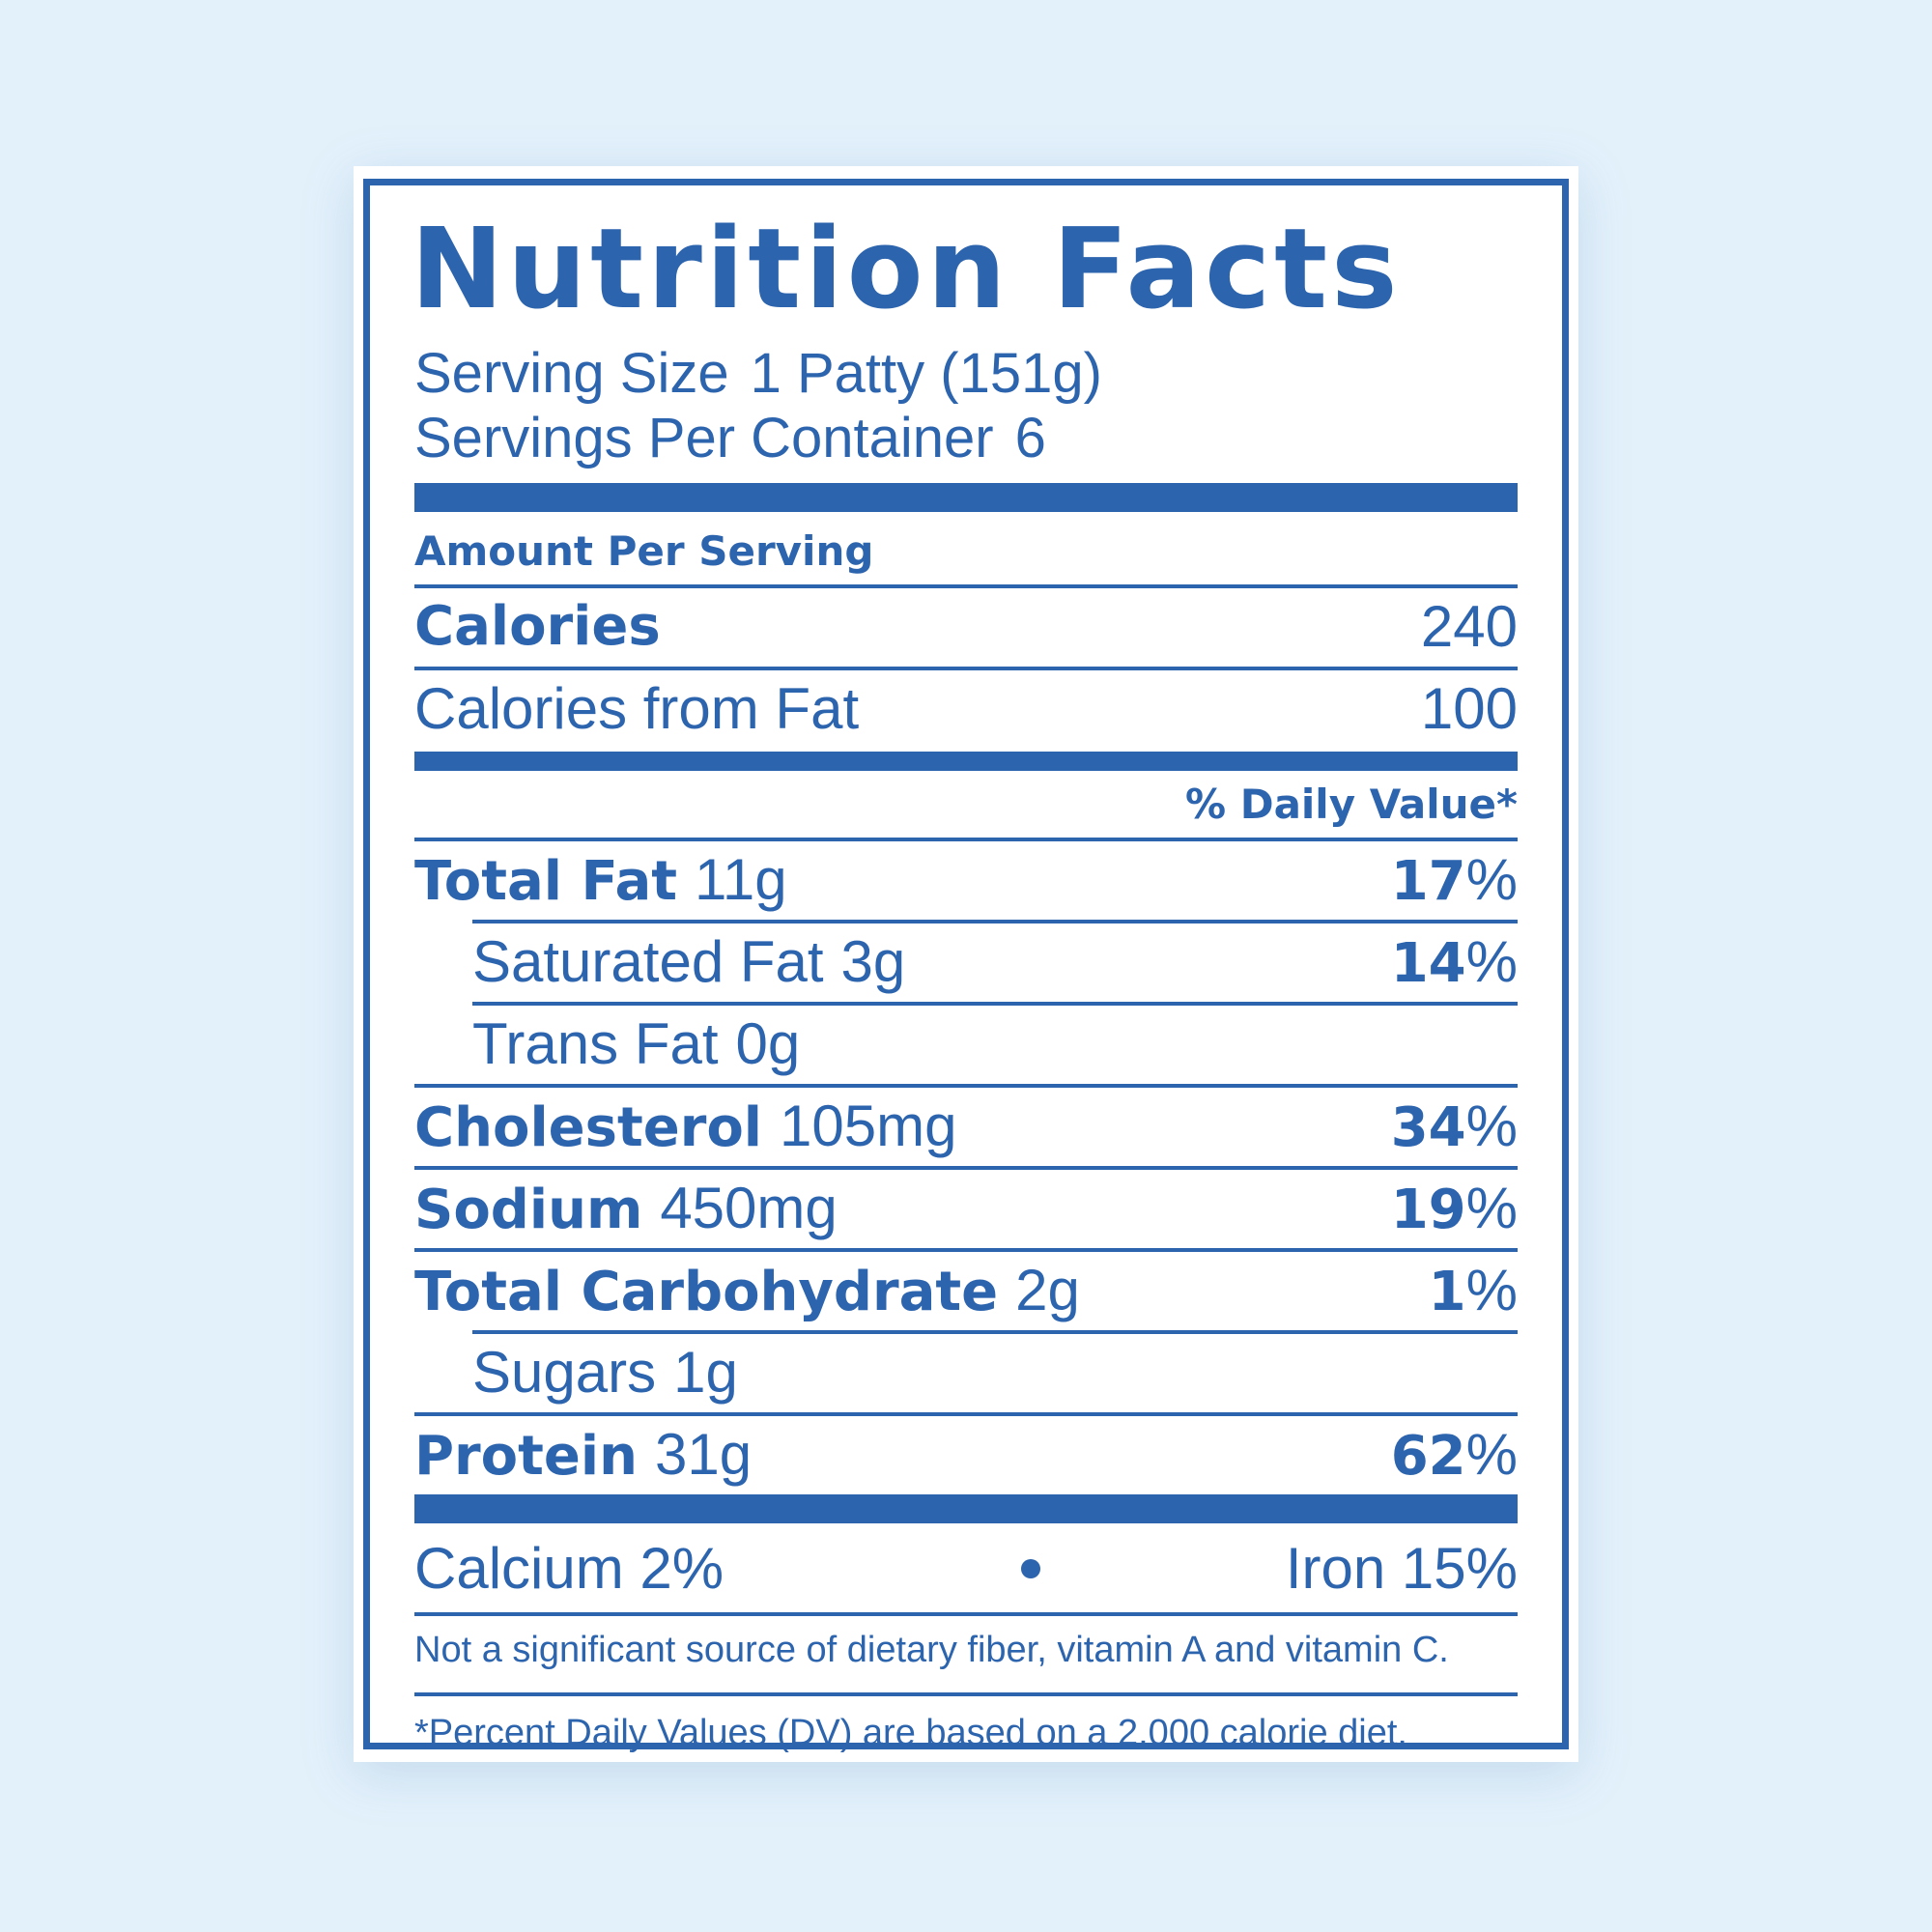 Image resolution: width=1932 pixels, height=1932 pixels. I want to click on amount-per-serving-heading: Amount Per Serving, so click(644, 551).